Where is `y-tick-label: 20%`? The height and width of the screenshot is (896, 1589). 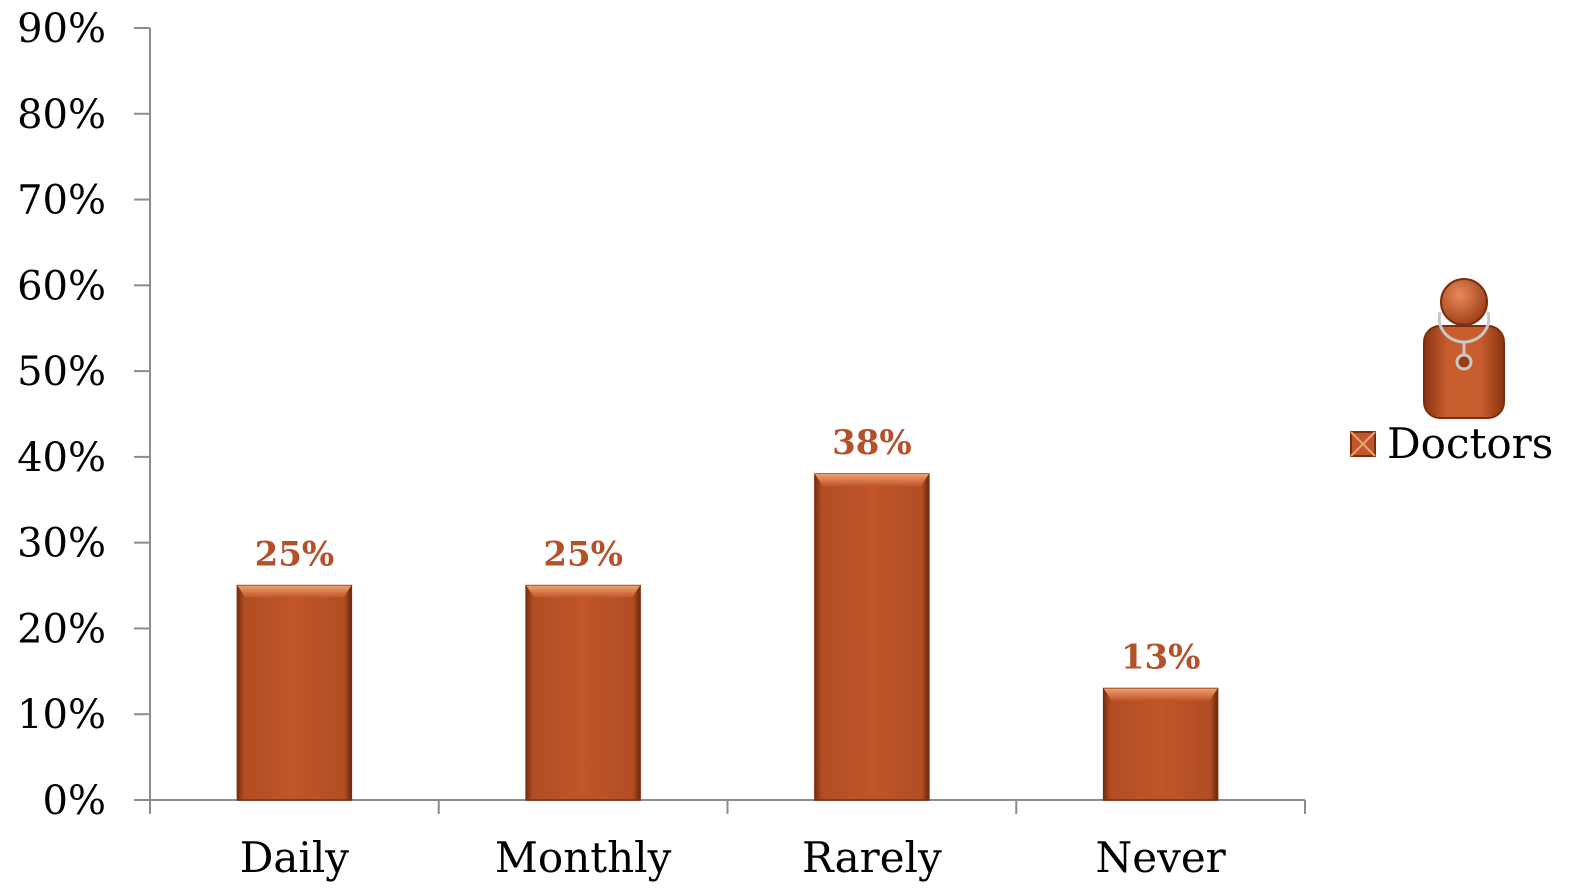
y-tick-label: 20% is located at coordinates (61, 629).